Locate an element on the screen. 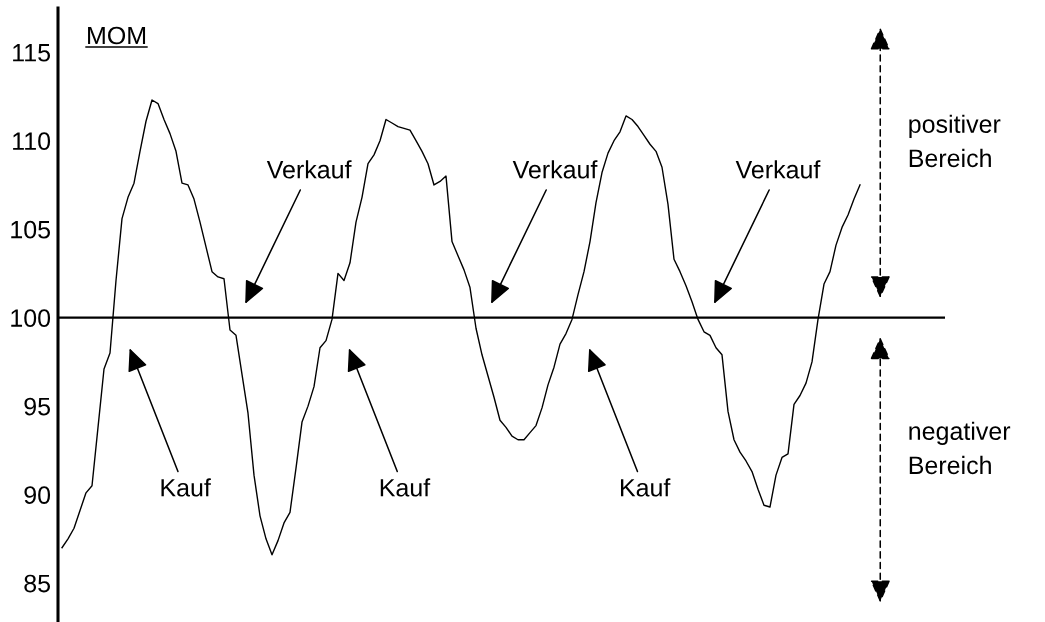 The height and width of the screenshot is (622, 1045). text: positiver Bereich is located at coordinates (955, 141).